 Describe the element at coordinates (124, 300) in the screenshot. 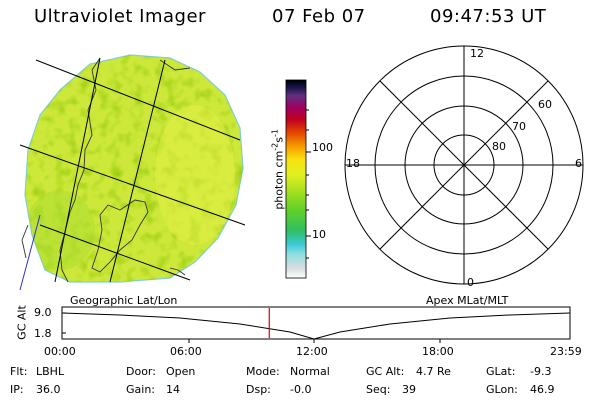

I see `geographic-label: Geographic Lat/Lon` at that location.